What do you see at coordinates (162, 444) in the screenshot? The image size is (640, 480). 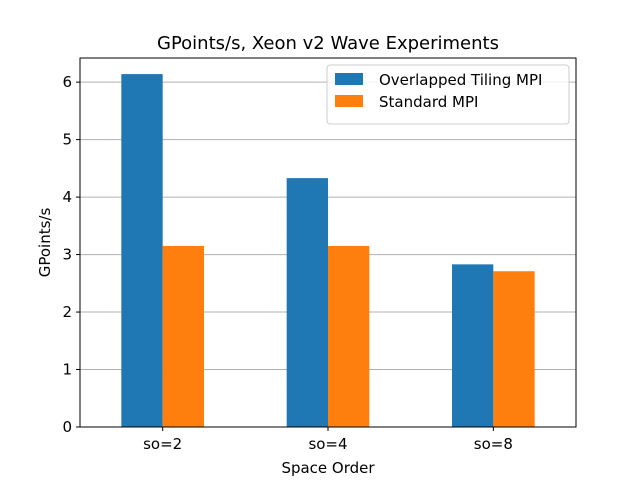 I see `x-tick-label: so=2` at bounding box center [162, 444].